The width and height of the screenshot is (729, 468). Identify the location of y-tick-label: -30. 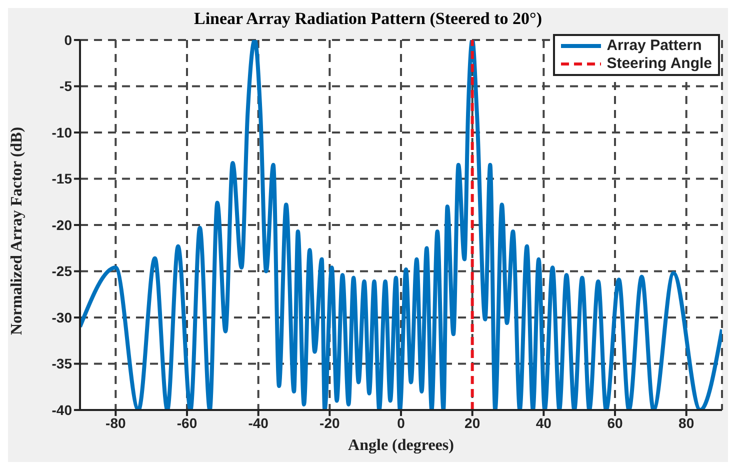
(62, 317).